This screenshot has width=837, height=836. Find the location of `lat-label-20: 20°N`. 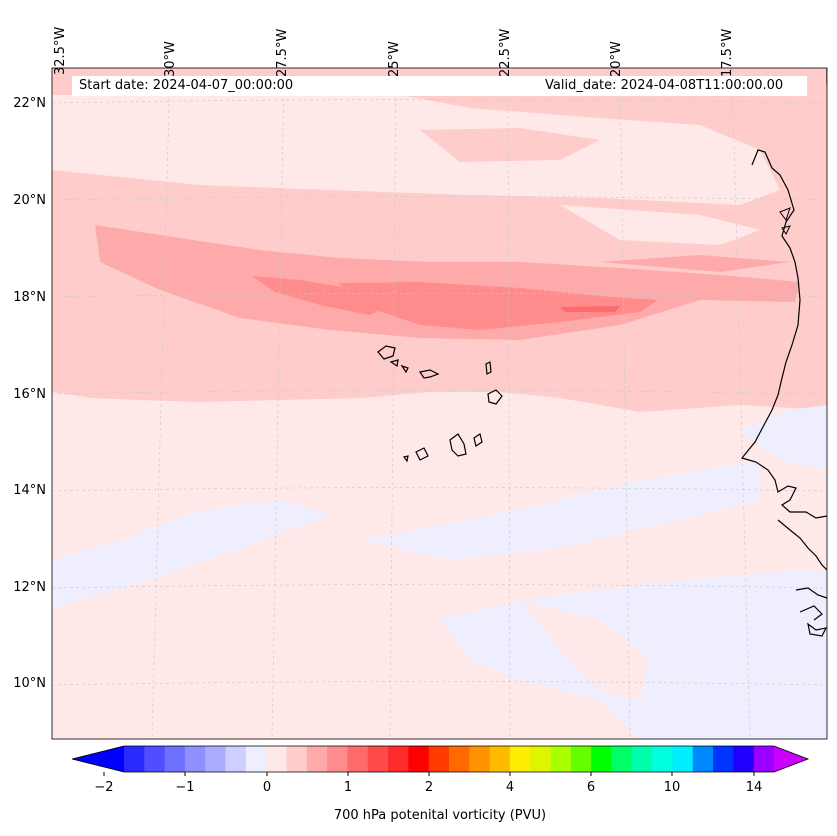

lat-label-20: 20°N is located at coordinates (29, 200).